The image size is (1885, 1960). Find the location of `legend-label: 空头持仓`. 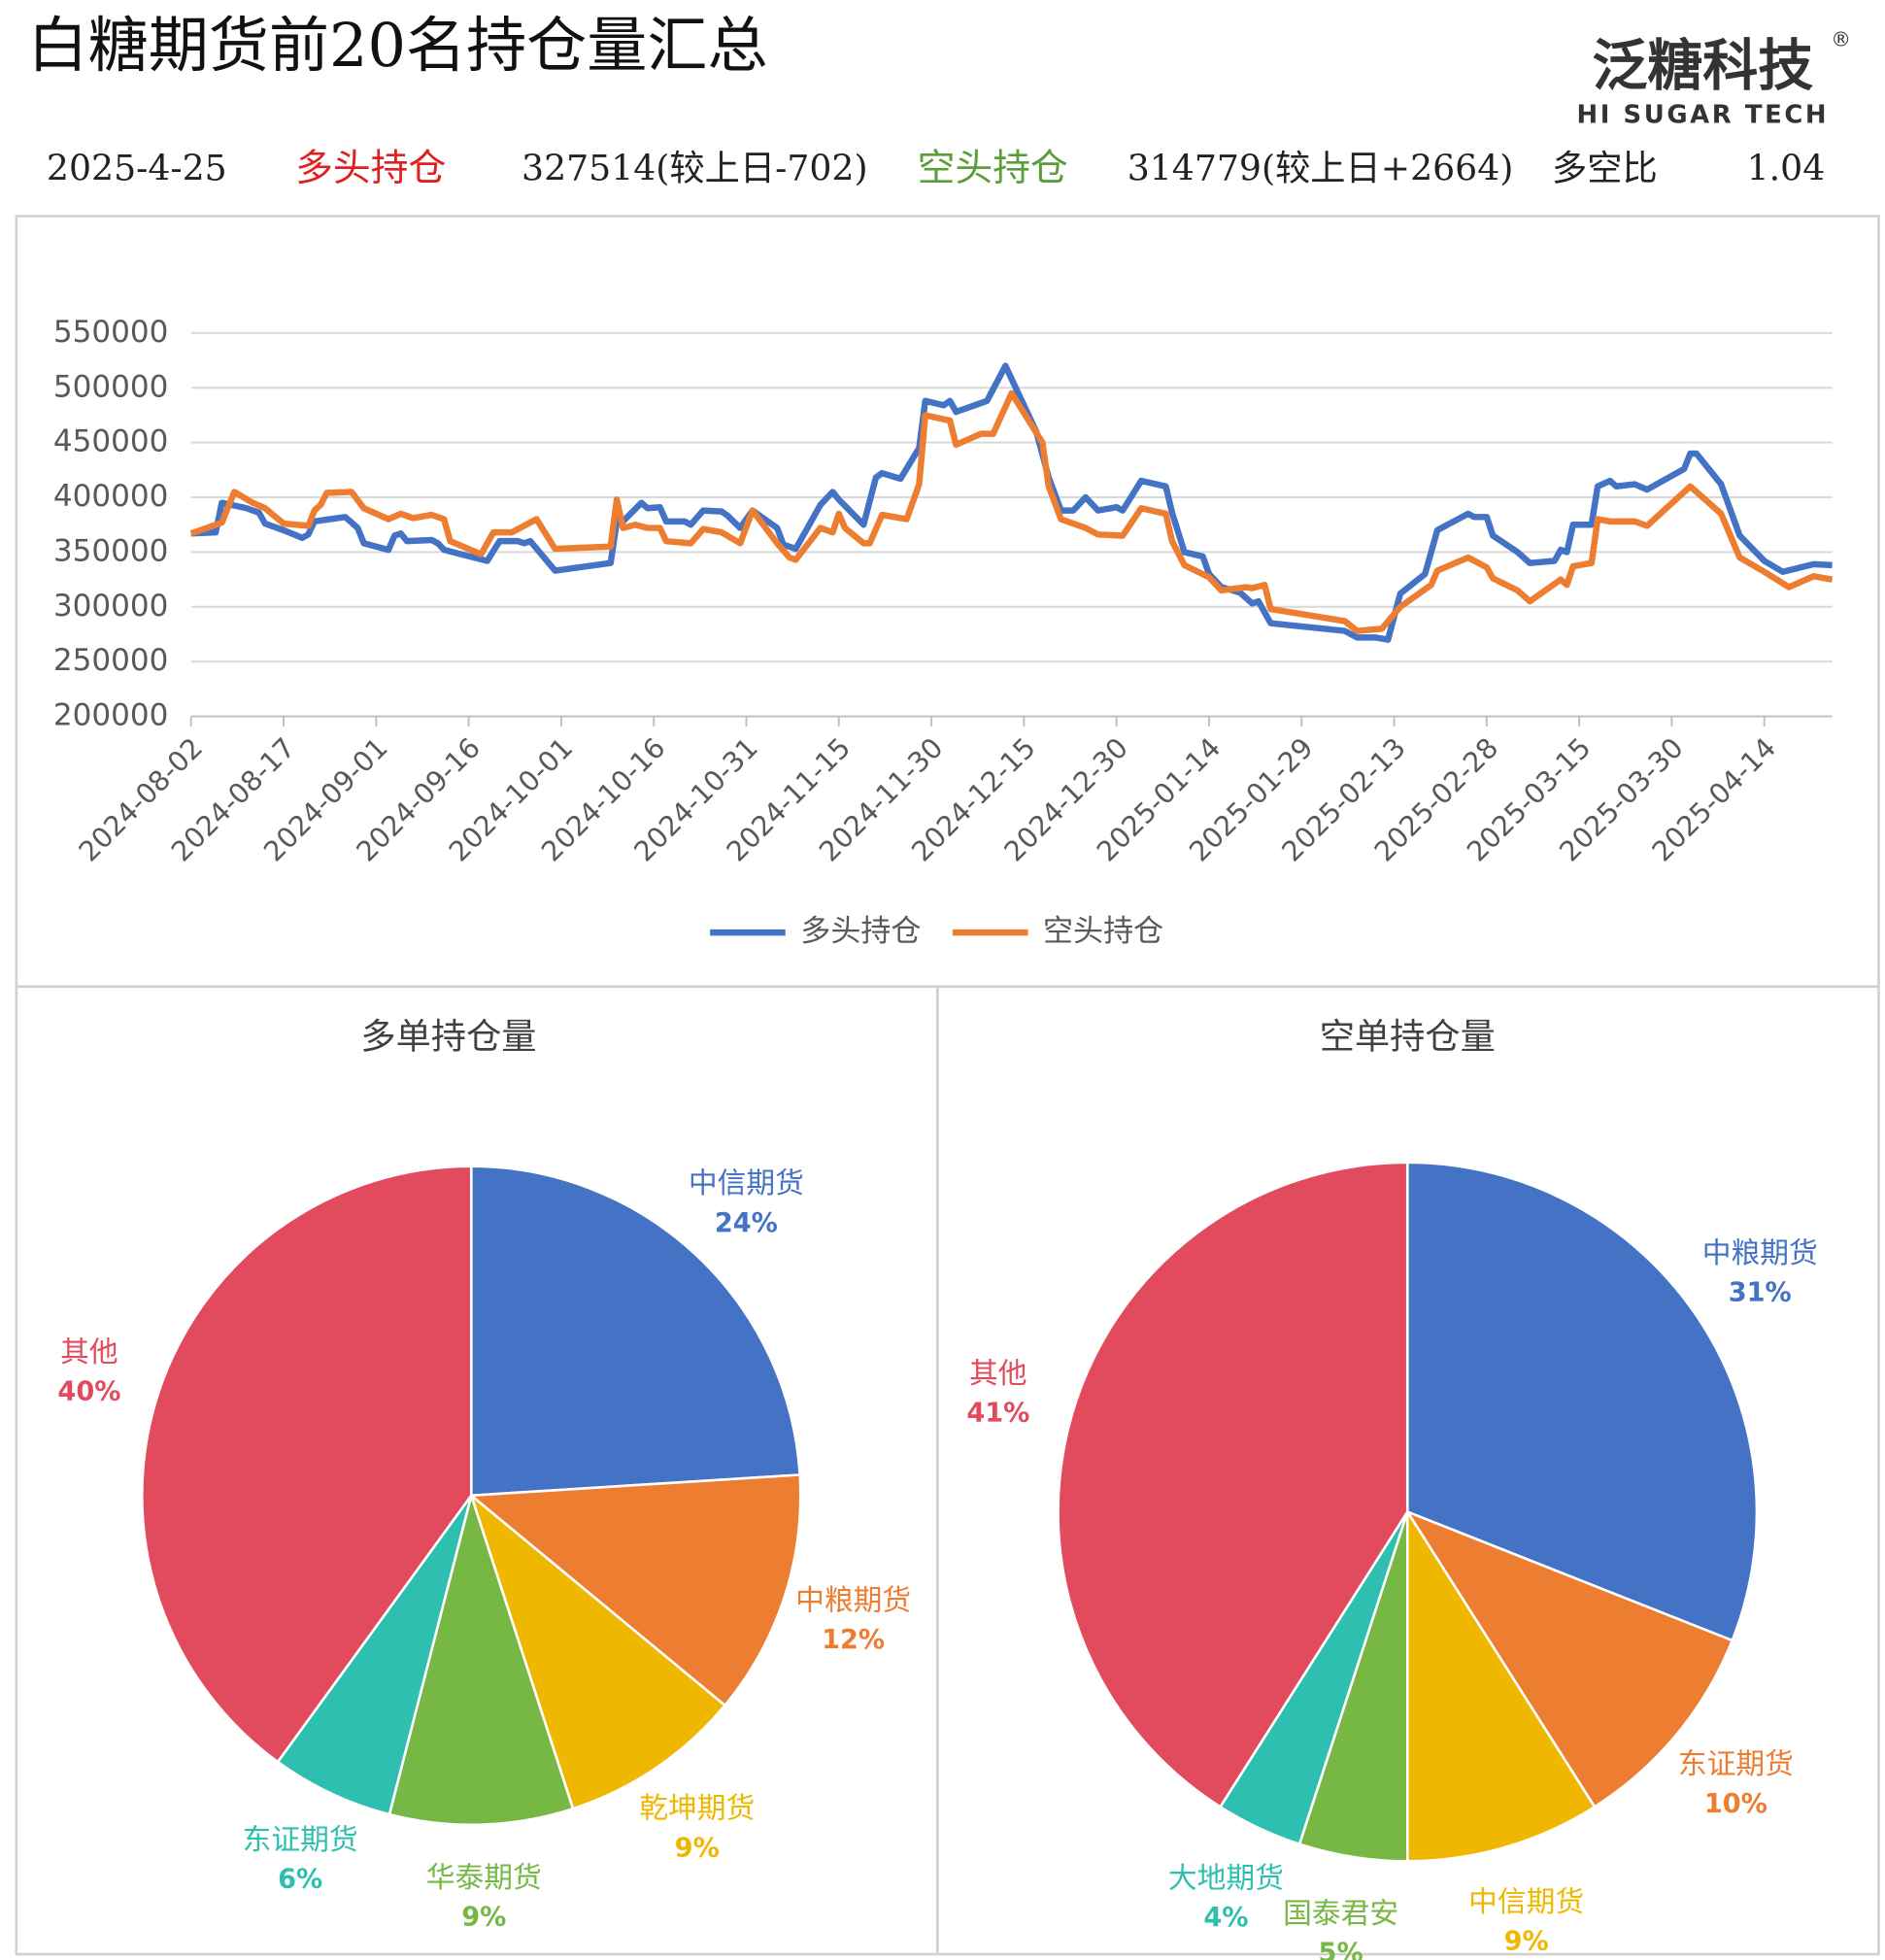

legend-label: 空头持仓 is located at coordinates (1103, 931).